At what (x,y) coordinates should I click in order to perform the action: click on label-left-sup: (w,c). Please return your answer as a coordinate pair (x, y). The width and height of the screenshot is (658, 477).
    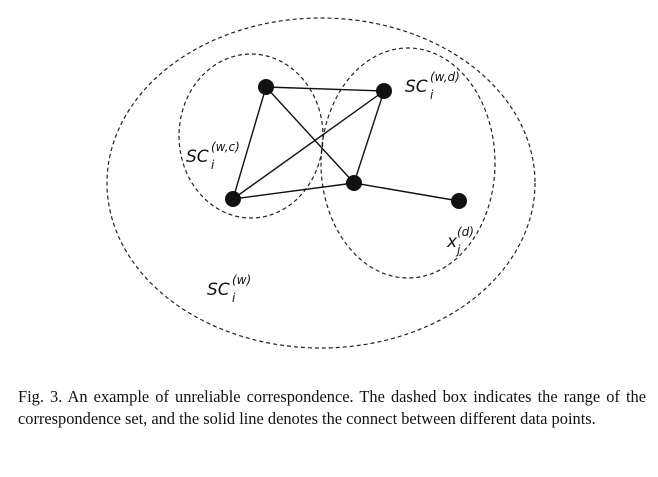
    Looking at the image, I should click on (225, 147).